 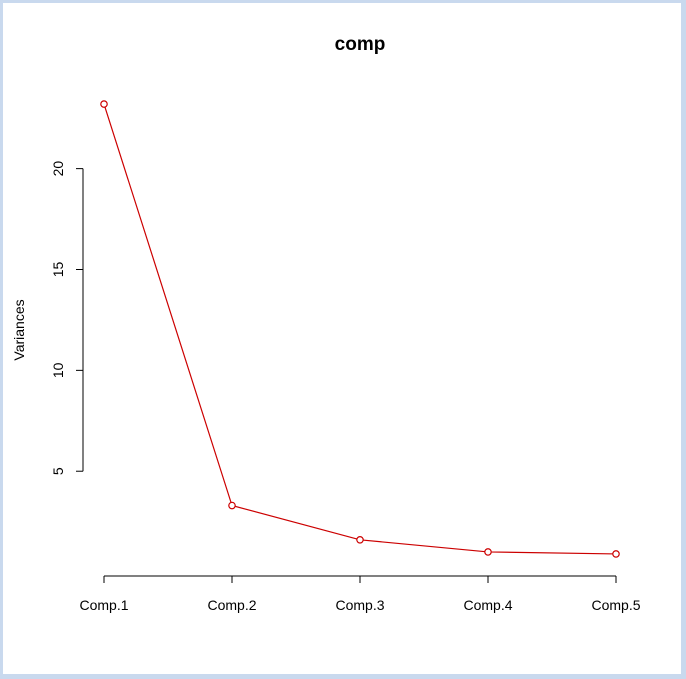 What do you see at coordinates (231, 605) in the screenshot?
I see `x-tick-label: Comp.2` at bounding box center [231, 605].